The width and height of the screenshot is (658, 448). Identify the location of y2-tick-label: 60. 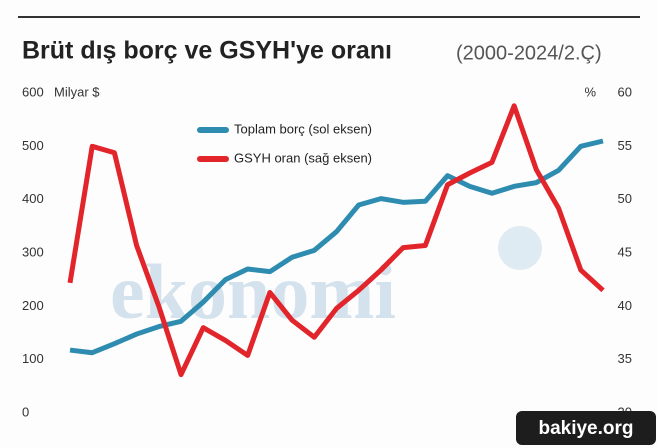
(625, 91).